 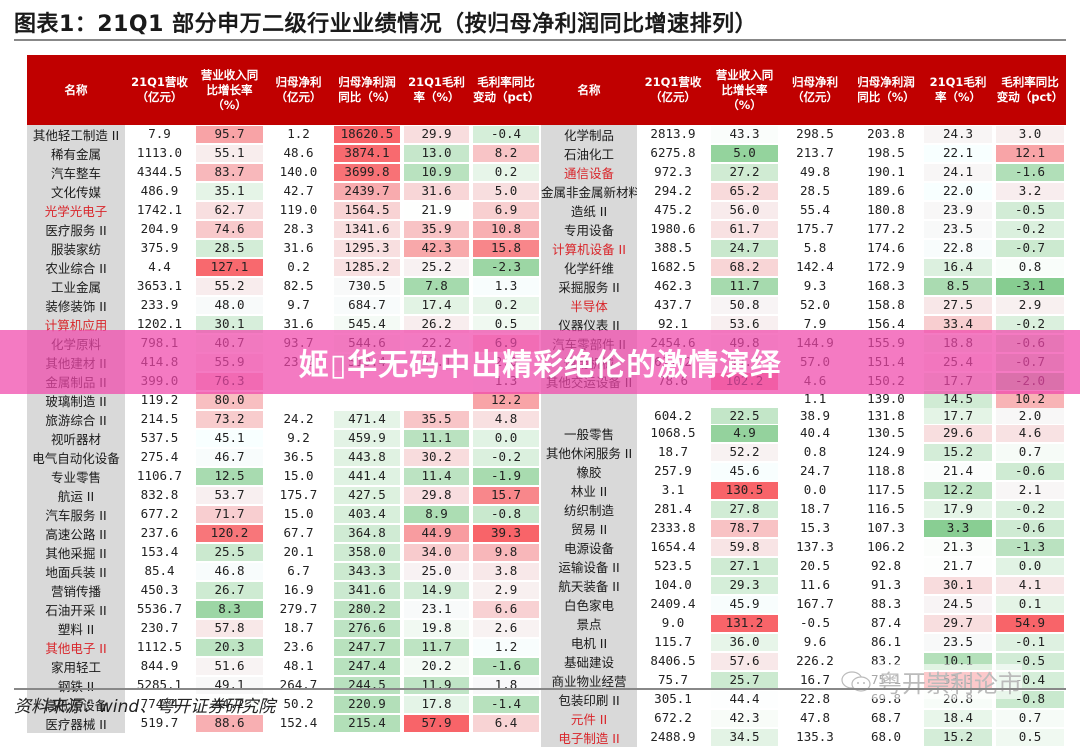 I want to click on cell-value: 450.3, so click(x=159, y=590).